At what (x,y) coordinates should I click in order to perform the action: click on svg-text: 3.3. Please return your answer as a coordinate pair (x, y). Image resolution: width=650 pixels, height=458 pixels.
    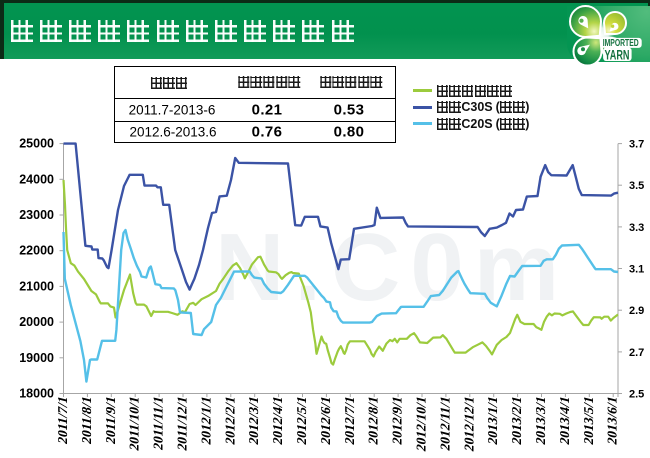
    Looking at the image, I should click on (636, 228).